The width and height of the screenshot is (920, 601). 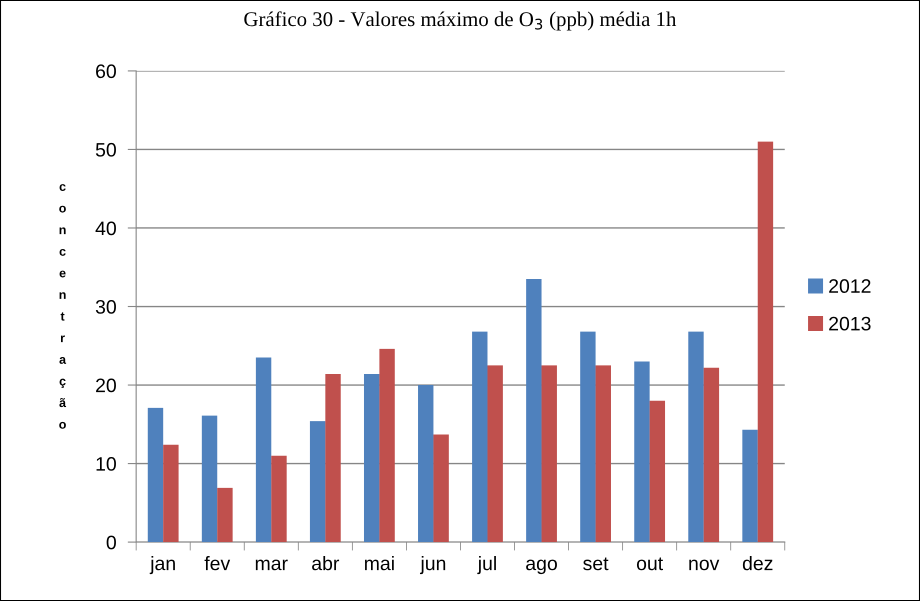 What do you see at coordinates (62, 306) in the screenshot?
I see `text: concentração` at bounding box center [62, 306].